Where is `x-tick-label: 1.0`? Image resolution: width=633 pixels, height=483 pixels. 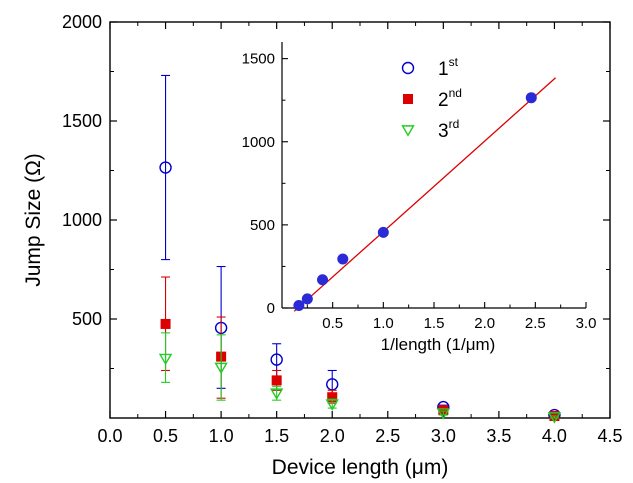 x-tick-label: 1.0 is located at coordinates (221, 436).